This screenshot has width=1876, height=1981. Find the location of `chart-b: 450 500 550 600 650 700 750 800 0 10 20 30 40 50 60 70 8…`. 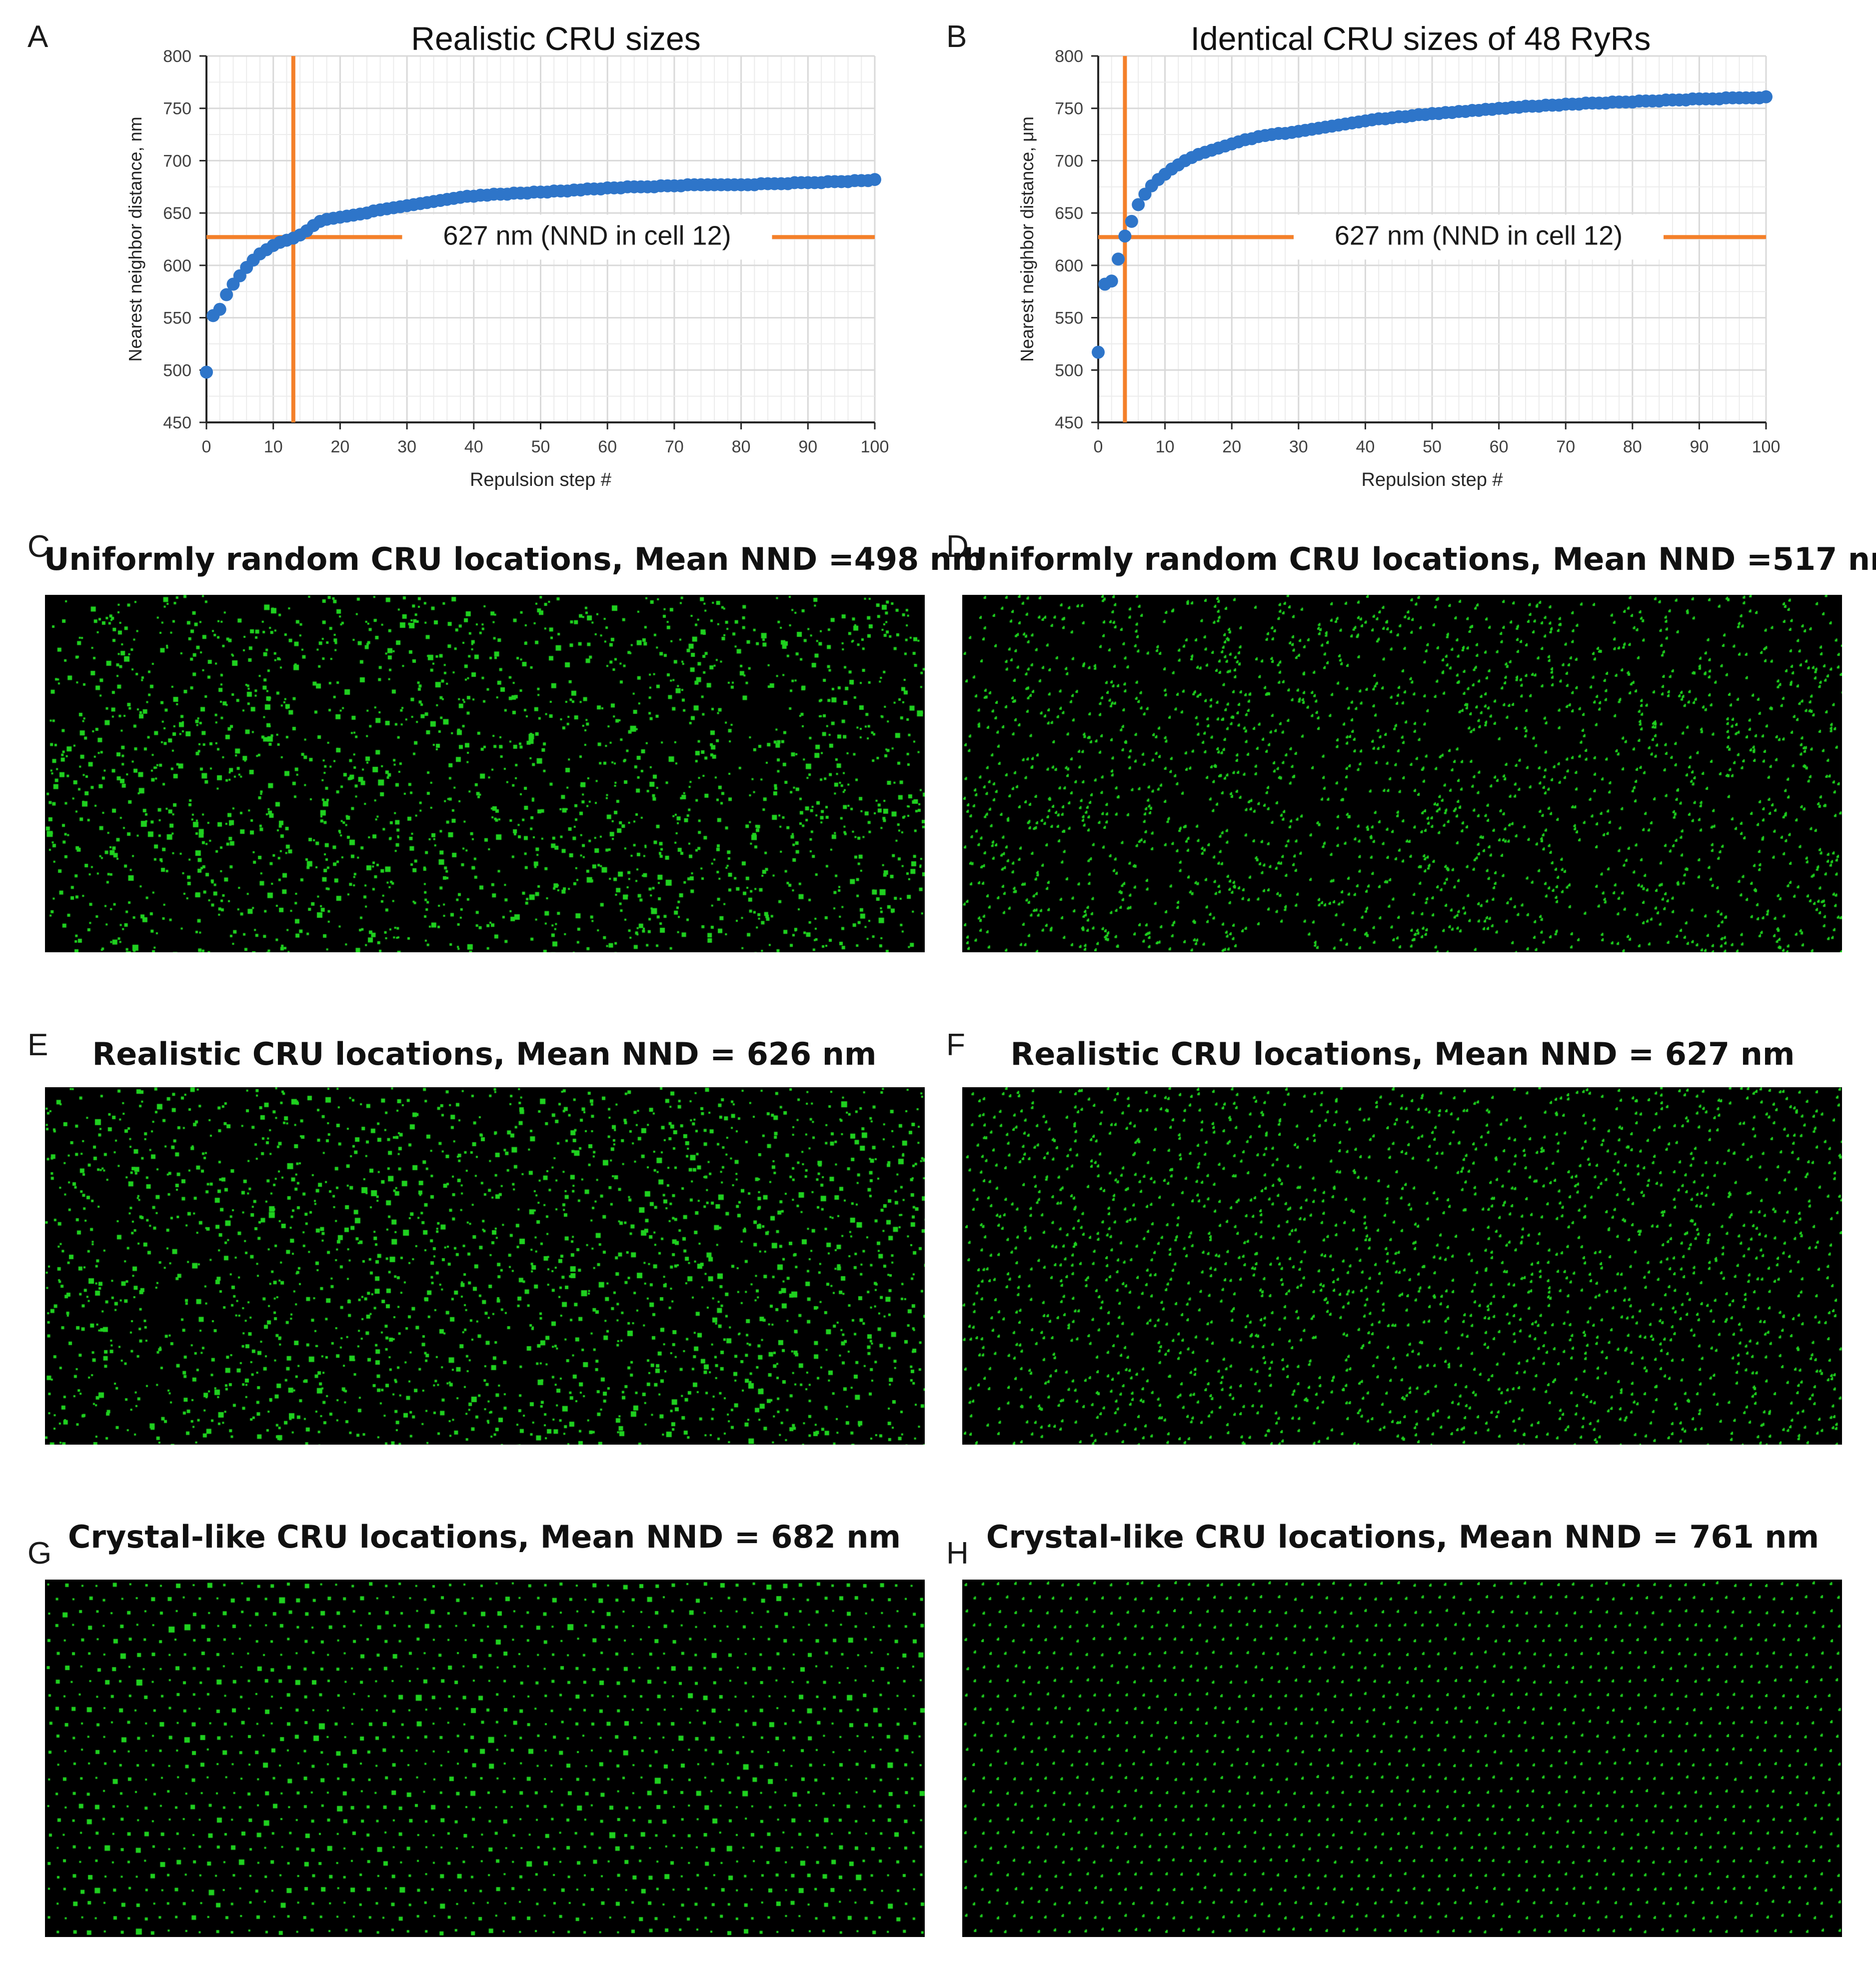

chart-b: 450 500 550 600 650 700 750 800 0 10 20 30 40 50 60 70 8… is located at coordinates (1398, 255).